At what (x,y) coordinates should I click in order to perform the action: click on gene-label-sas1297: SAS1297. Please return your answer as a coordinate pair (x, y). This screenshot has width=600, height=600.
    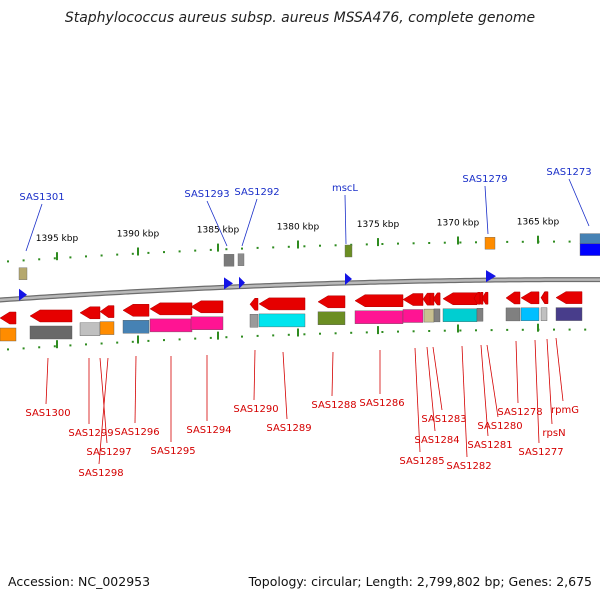
    Looking at the image, I should click on (108, 452).